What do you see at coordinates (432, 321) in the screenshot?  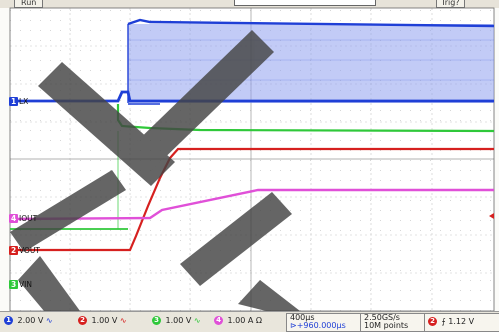 I see `trigger-channel-chip: 2` at bounding box center [432, 321].